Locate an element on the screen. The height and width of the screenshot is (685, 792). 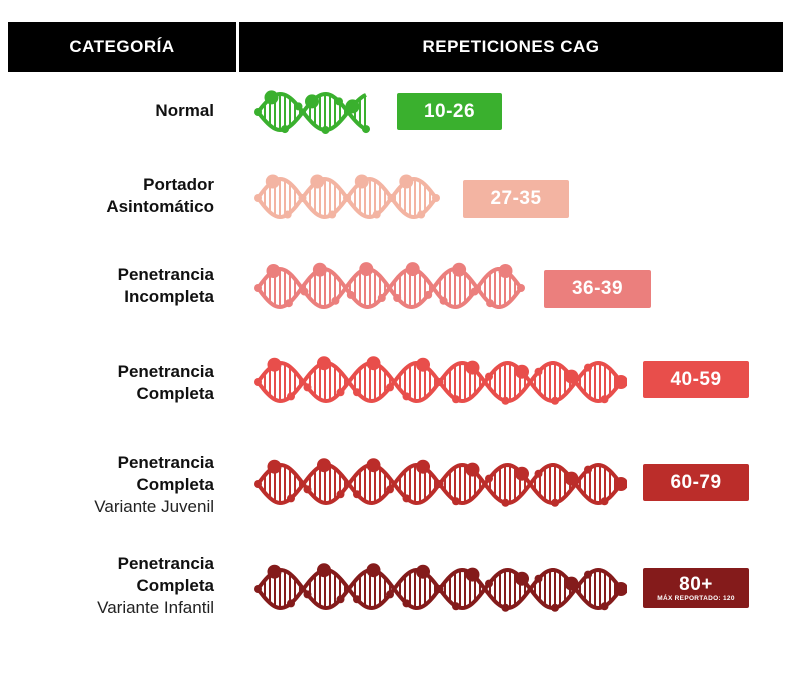
category-variant: Variante Infantil is located at coordinates (155, 607).